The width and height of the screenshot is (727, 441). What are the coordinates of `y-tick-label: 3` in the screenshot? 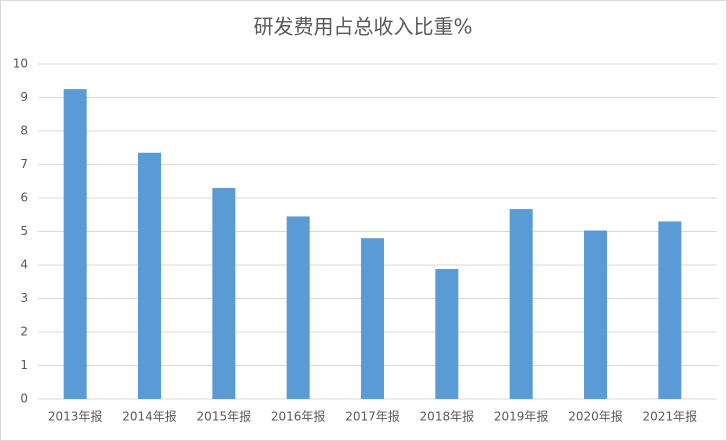 It's located at (24, 298).